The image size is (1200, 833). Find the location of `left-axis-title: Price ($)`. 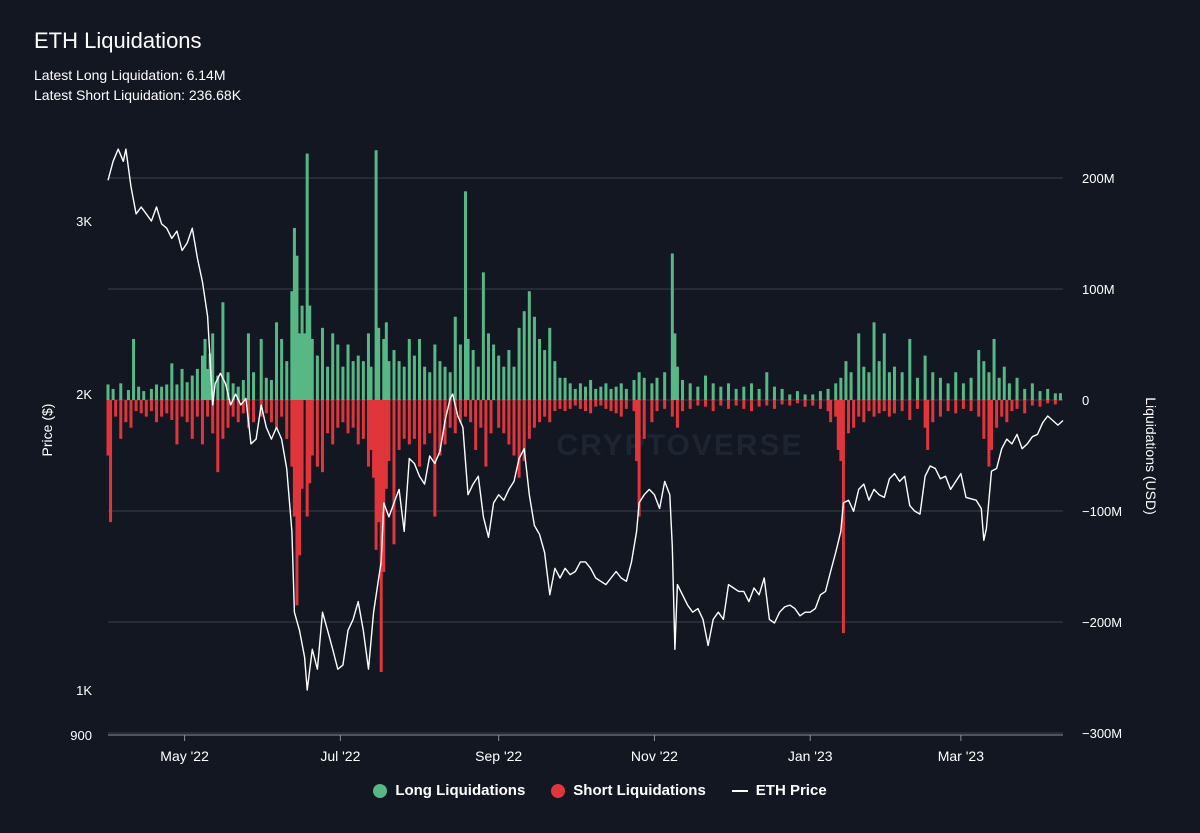

left-axis-title: Price ($) is located at coordinates (47, 430).